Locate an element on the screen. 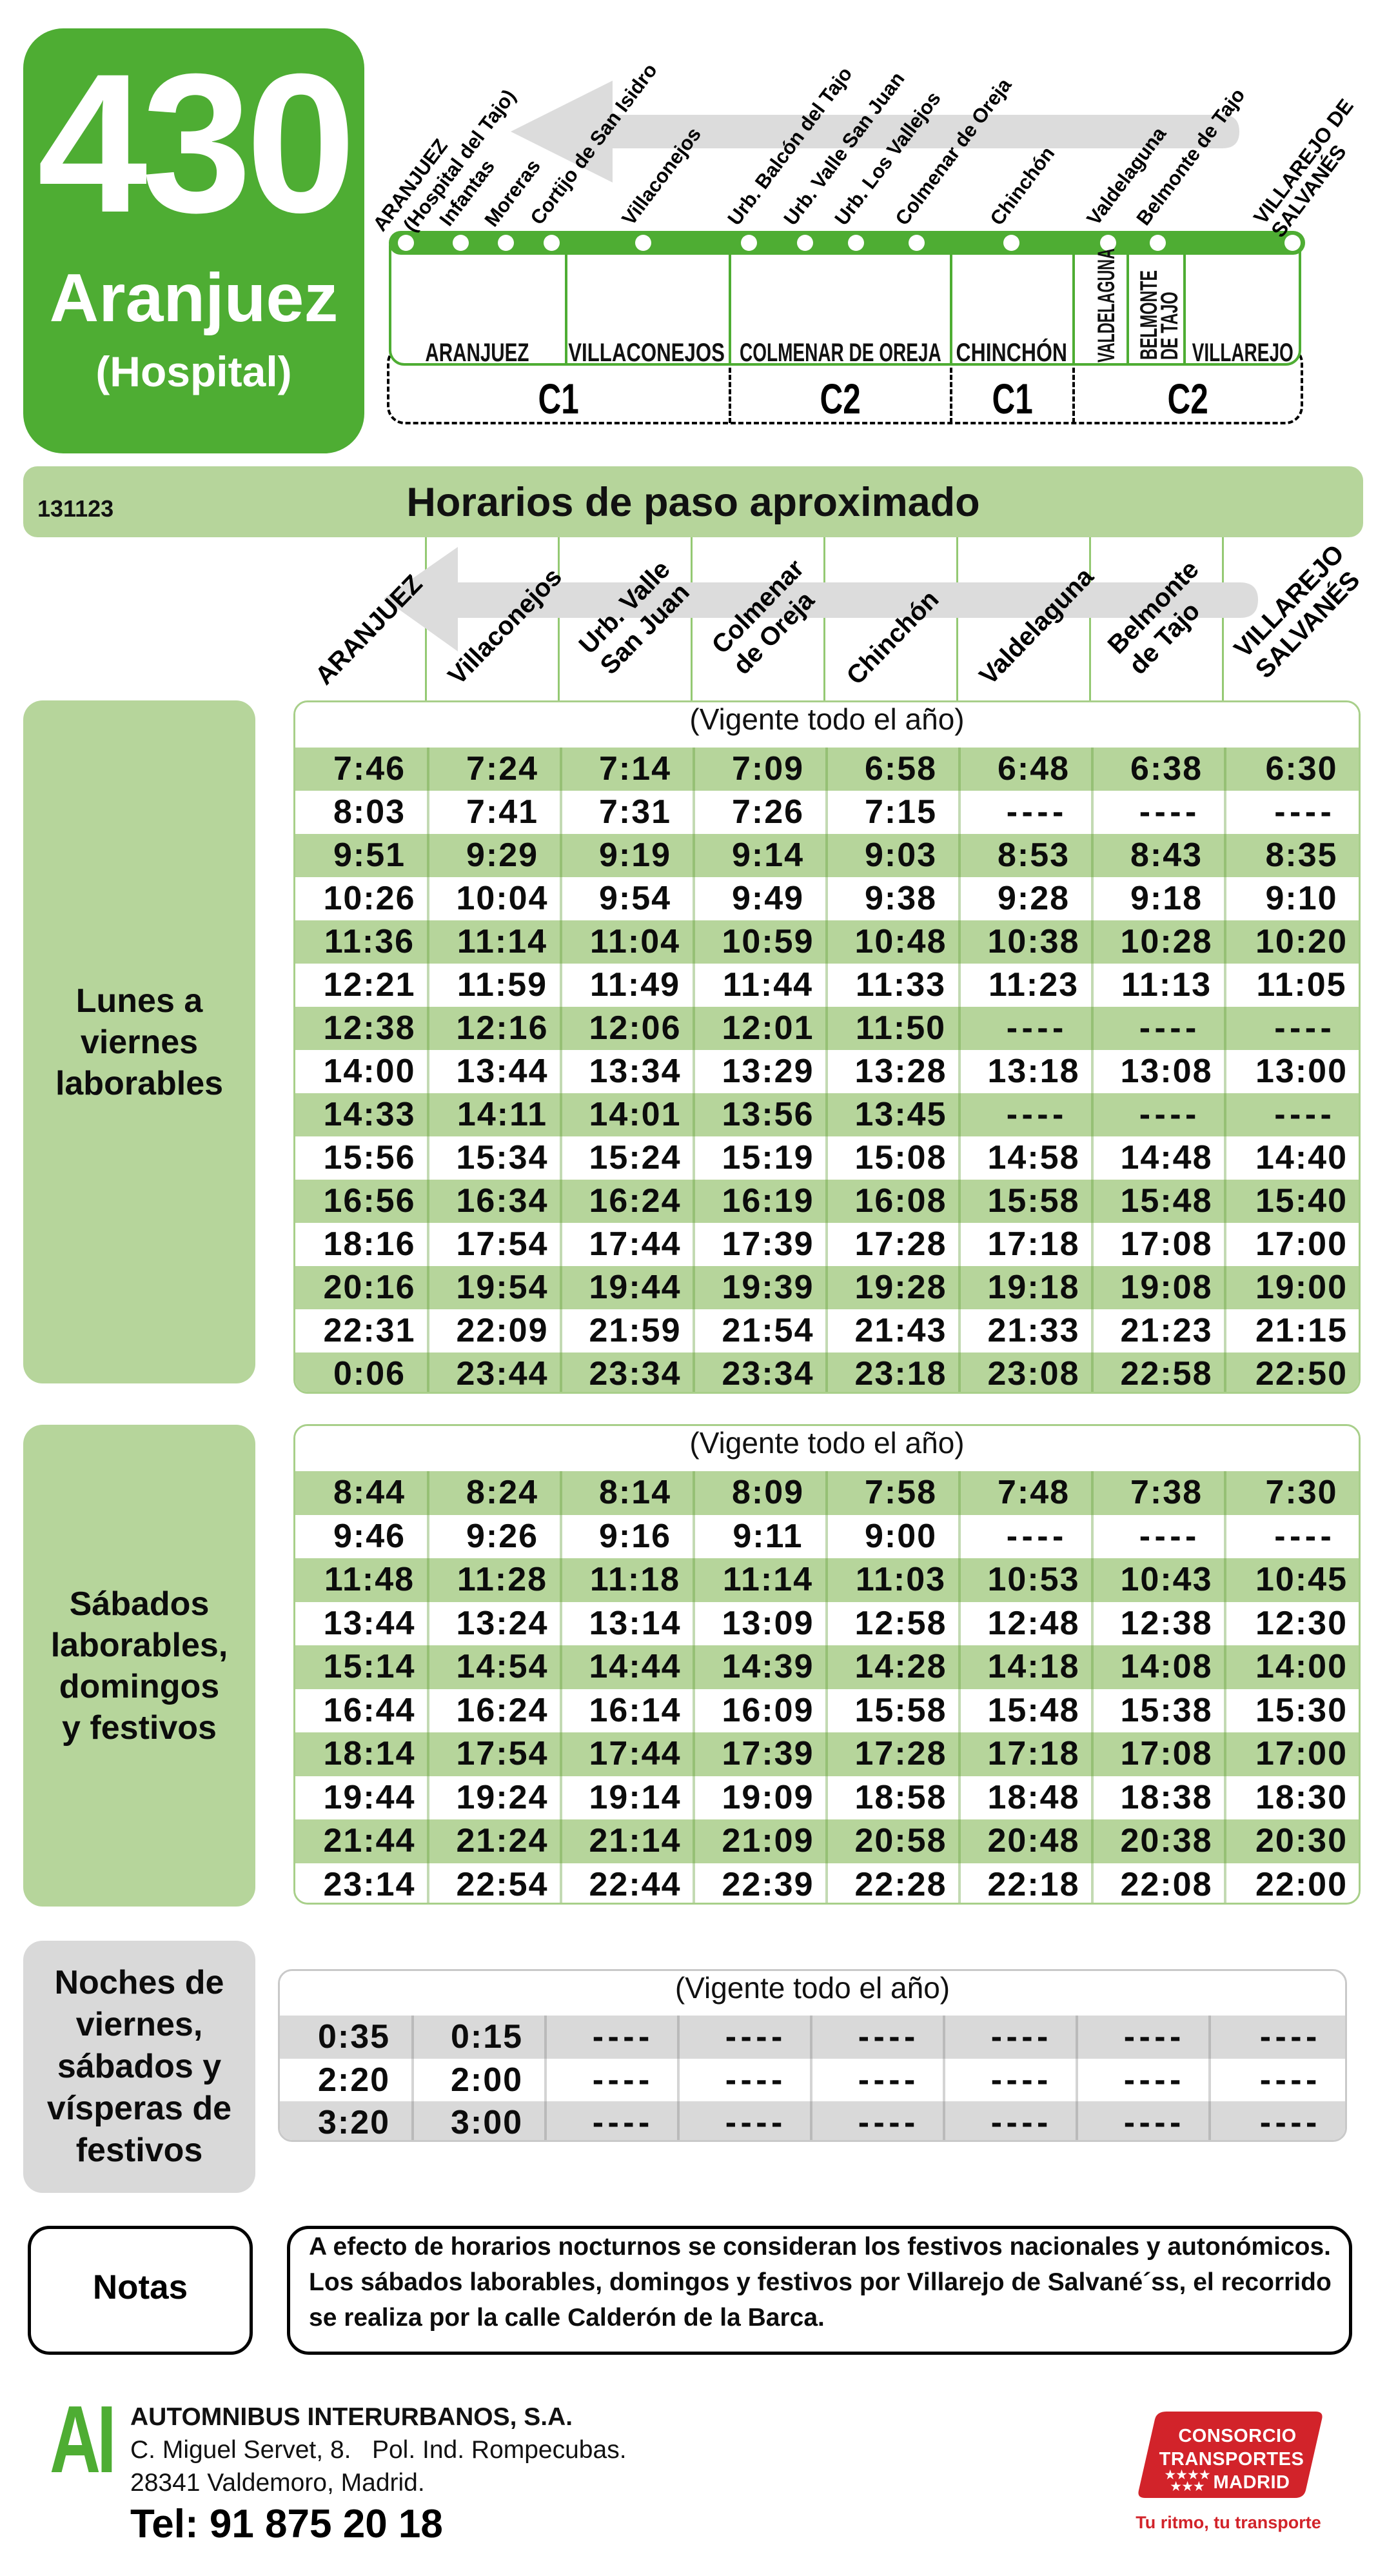 The width and height of the screenshot is (1387, 2576). svg-text: CONSORCIO is located at coordinates (1237, 2436).